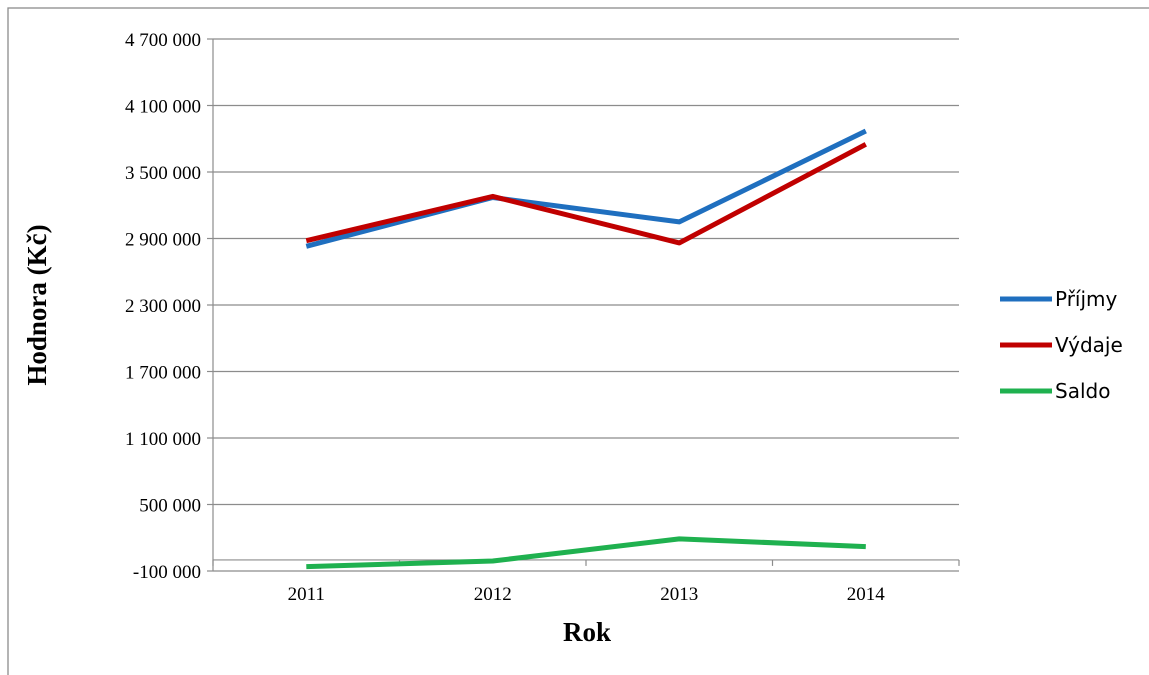  Describe the element at coordinates (1086, 299) in the screenshot. I see `legend-label: Příjmy` at that location.